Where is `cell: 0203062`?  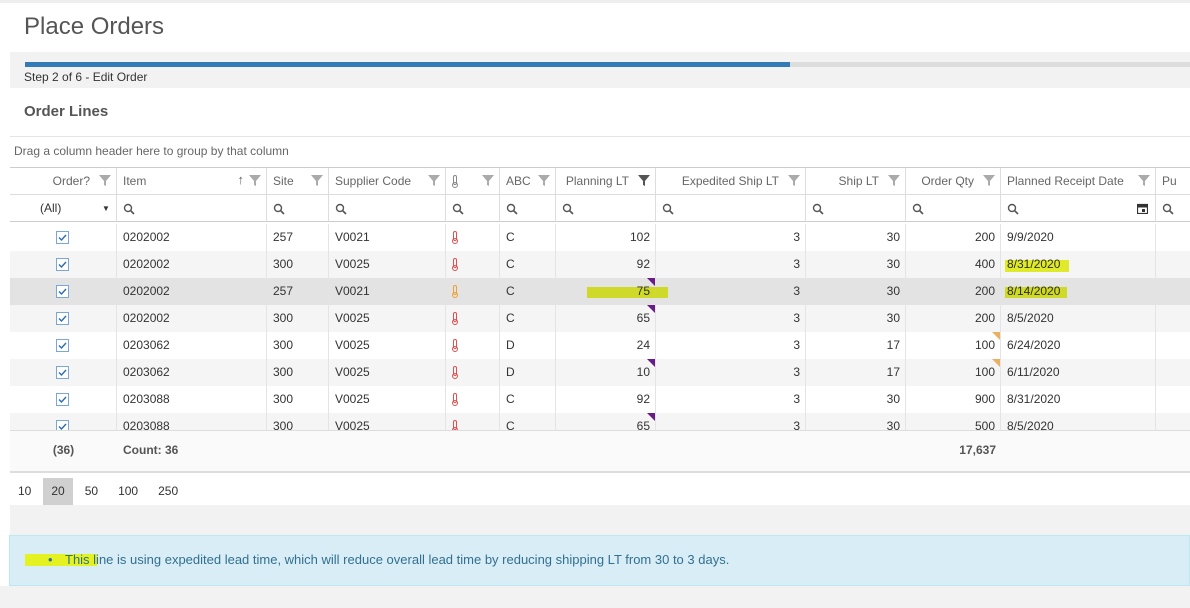 cell: 0203062 is located at coordinates (146, 345).